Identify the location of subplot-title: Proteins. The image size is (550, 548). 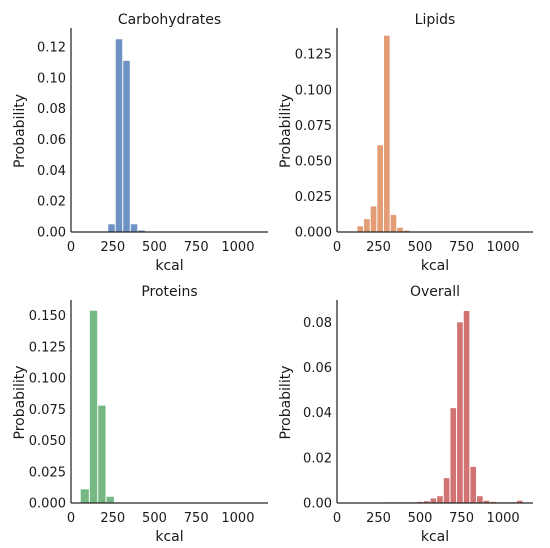
(169, 292).